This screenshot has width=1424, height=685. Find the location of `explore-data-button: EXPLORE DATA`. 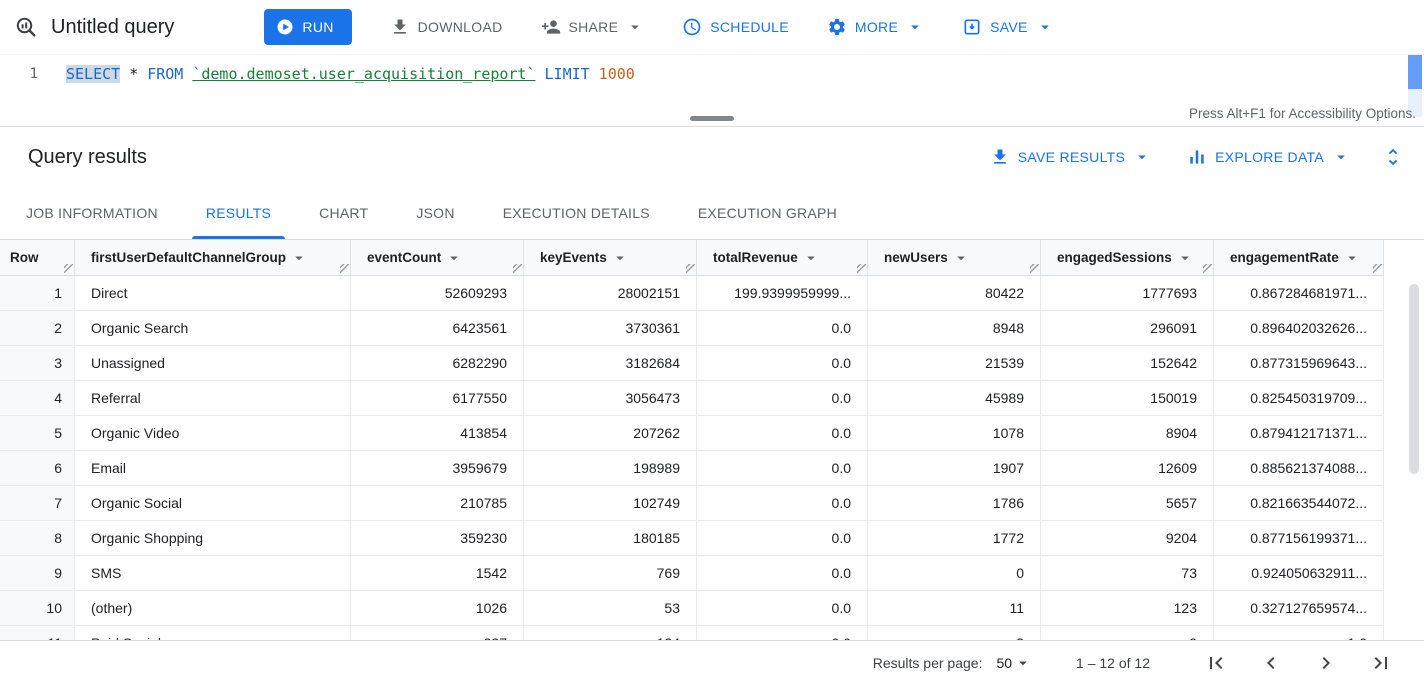

explore-data-button: EXPLORE DATA is located at coordinates (1268, 157).